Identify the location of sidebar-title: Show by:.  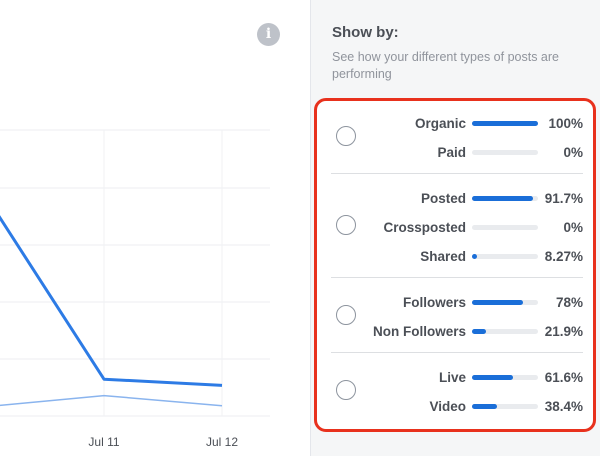
(365, 32).